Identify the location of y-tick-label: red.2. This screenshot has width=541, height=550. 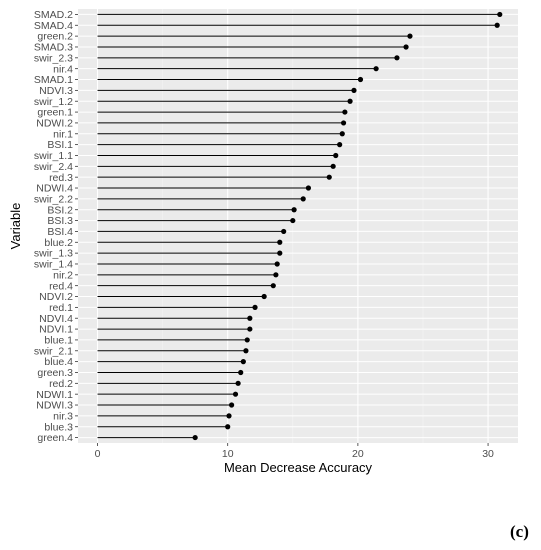
(61, 384).